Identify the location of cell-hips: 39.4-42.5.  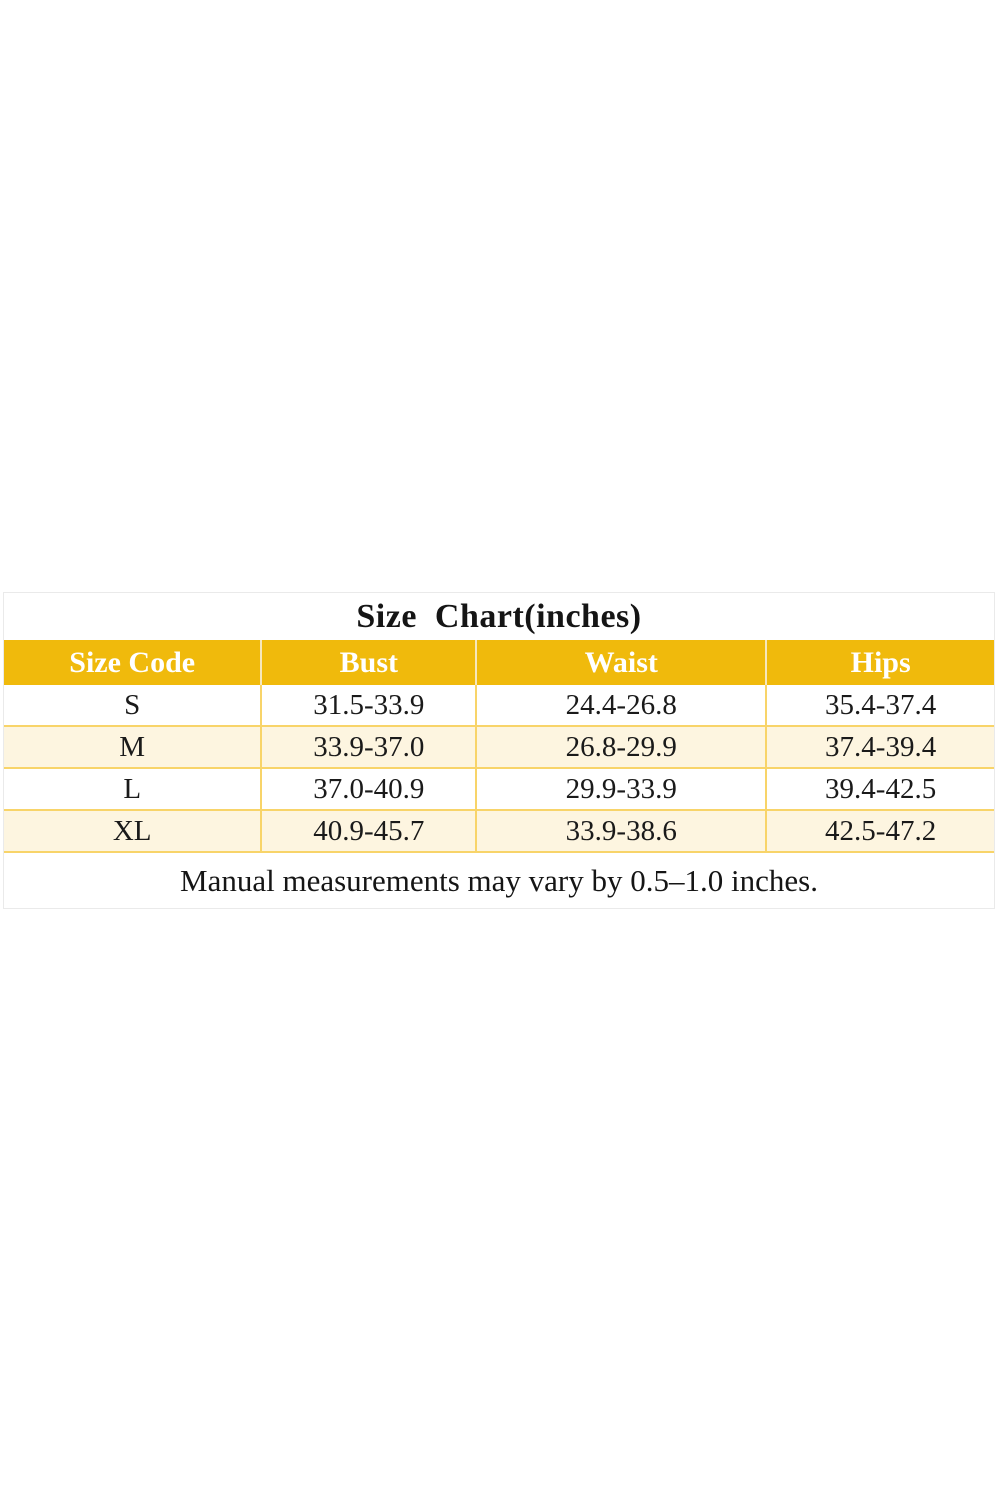
(880, 789).